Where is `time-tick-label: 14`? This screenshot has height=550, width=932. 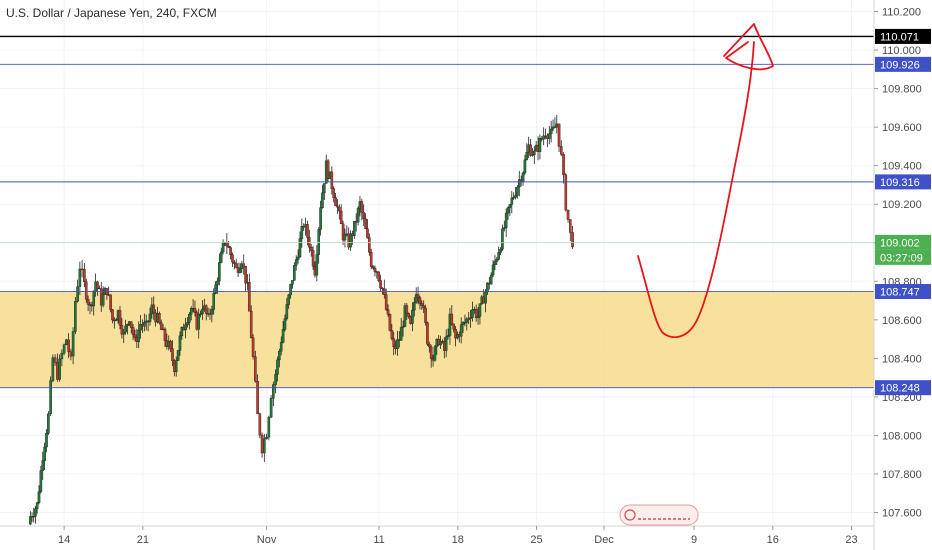
time-tick-label: 14 is located at coordinates (64, 540).